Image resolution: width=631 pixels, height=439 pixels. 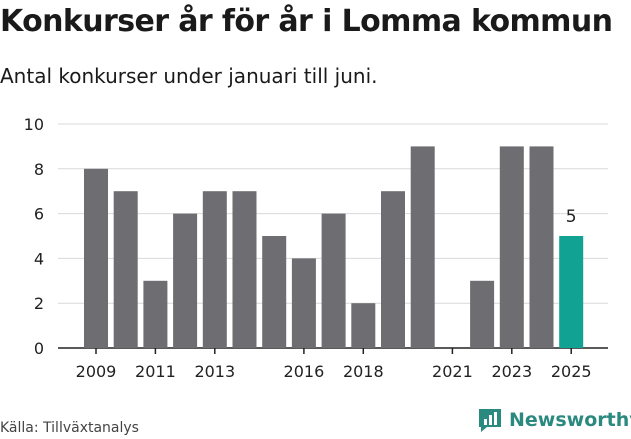 What do you see at coordinates (482, 314) in the screenshot?
I see `bar-2022` at bounding box center [482, 314].